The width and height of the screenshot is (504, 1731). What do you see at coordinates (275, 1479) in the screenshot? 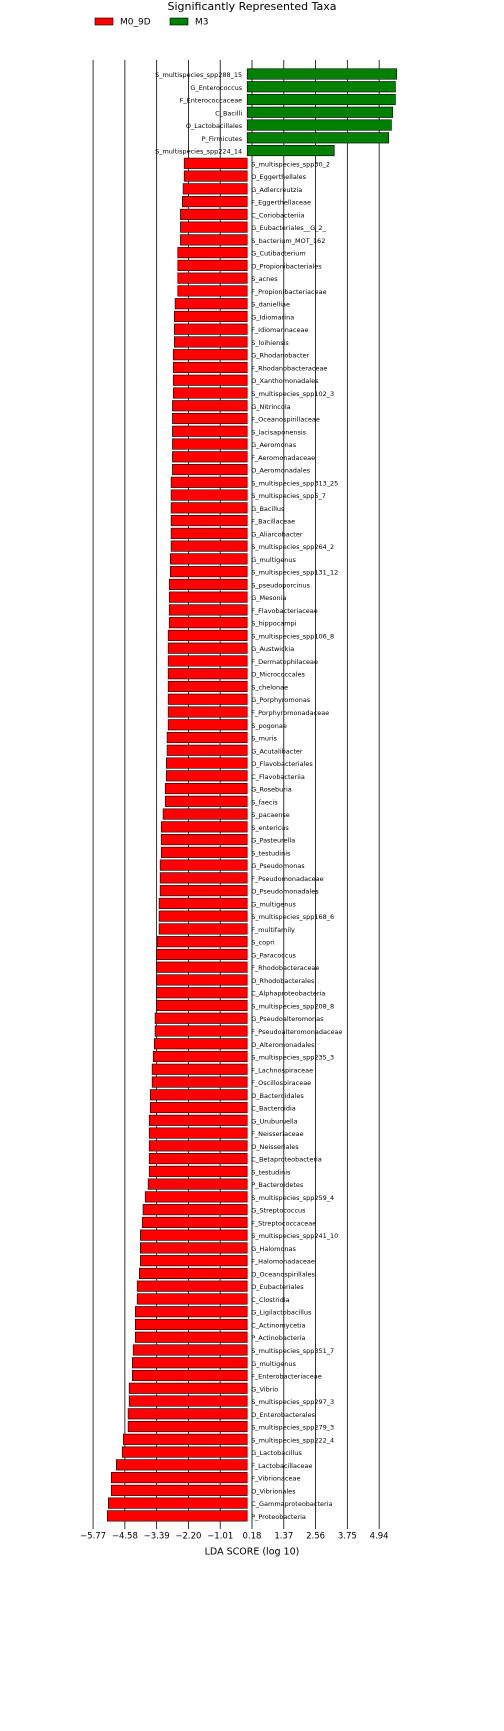
I see `category-label: F_Vibrionaceae` at bounding box center [275, 1479].